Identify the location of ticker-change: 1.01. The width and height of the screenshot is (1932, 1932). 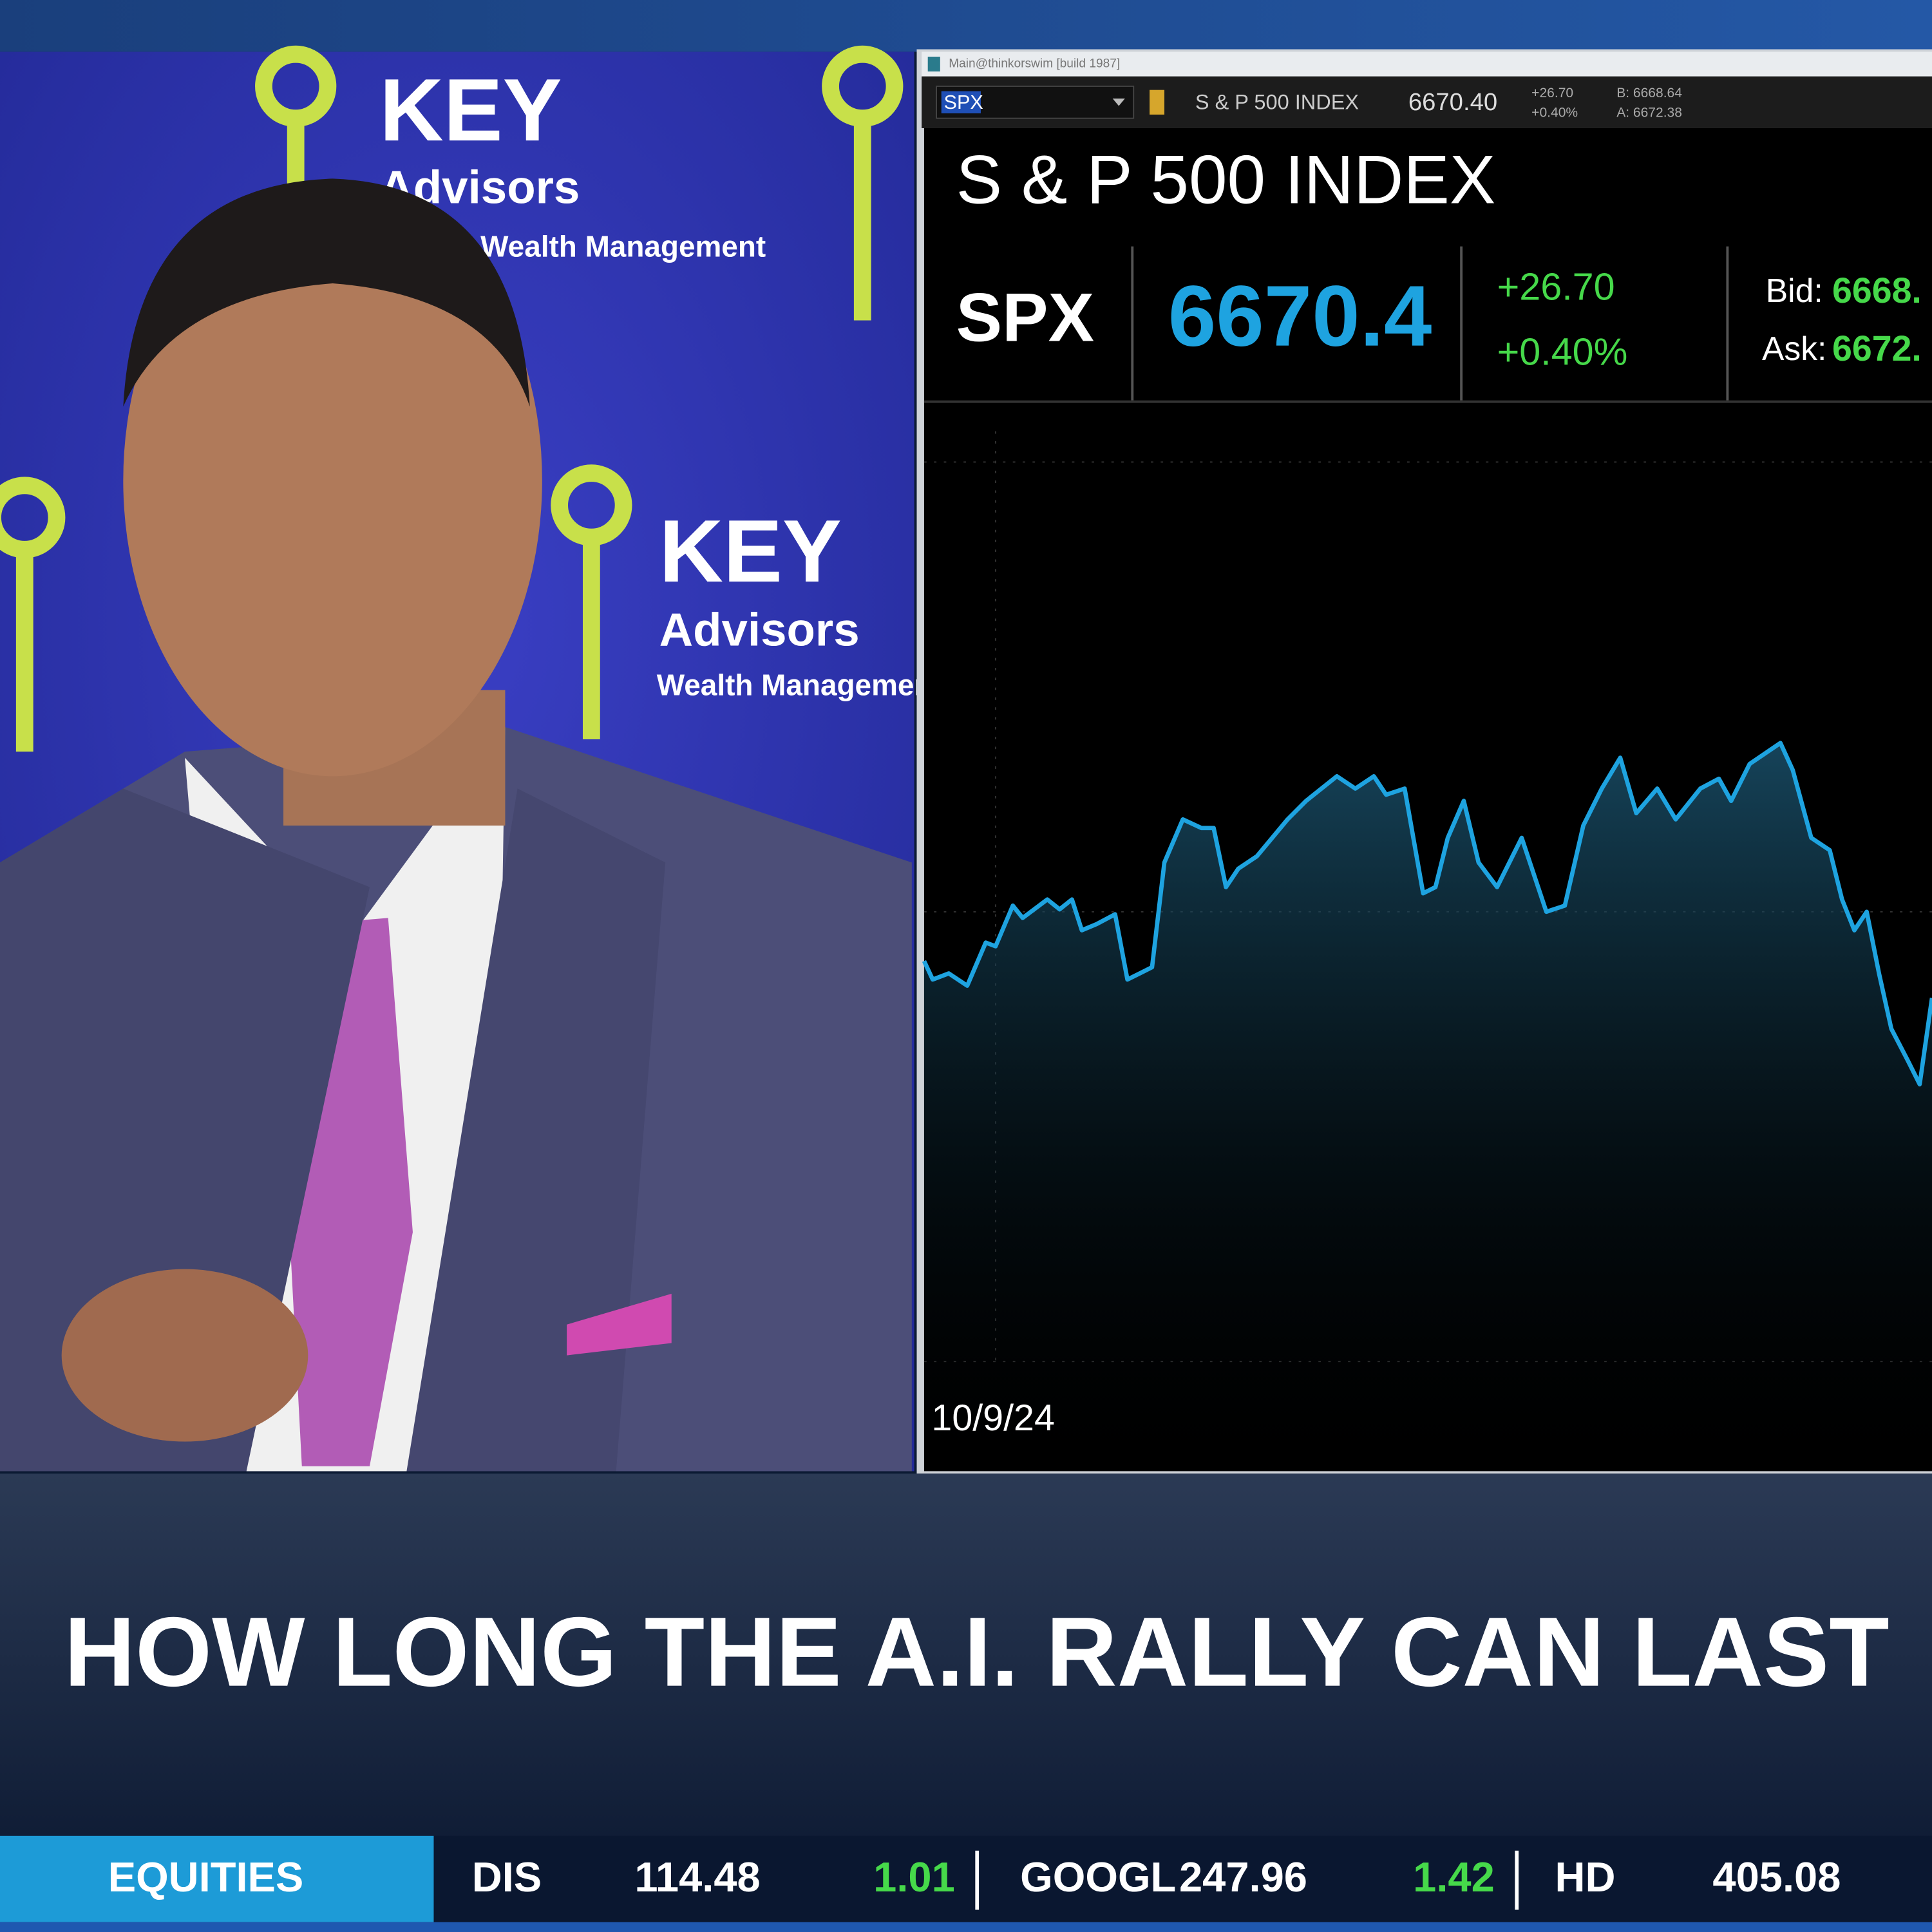
(914, 1876).